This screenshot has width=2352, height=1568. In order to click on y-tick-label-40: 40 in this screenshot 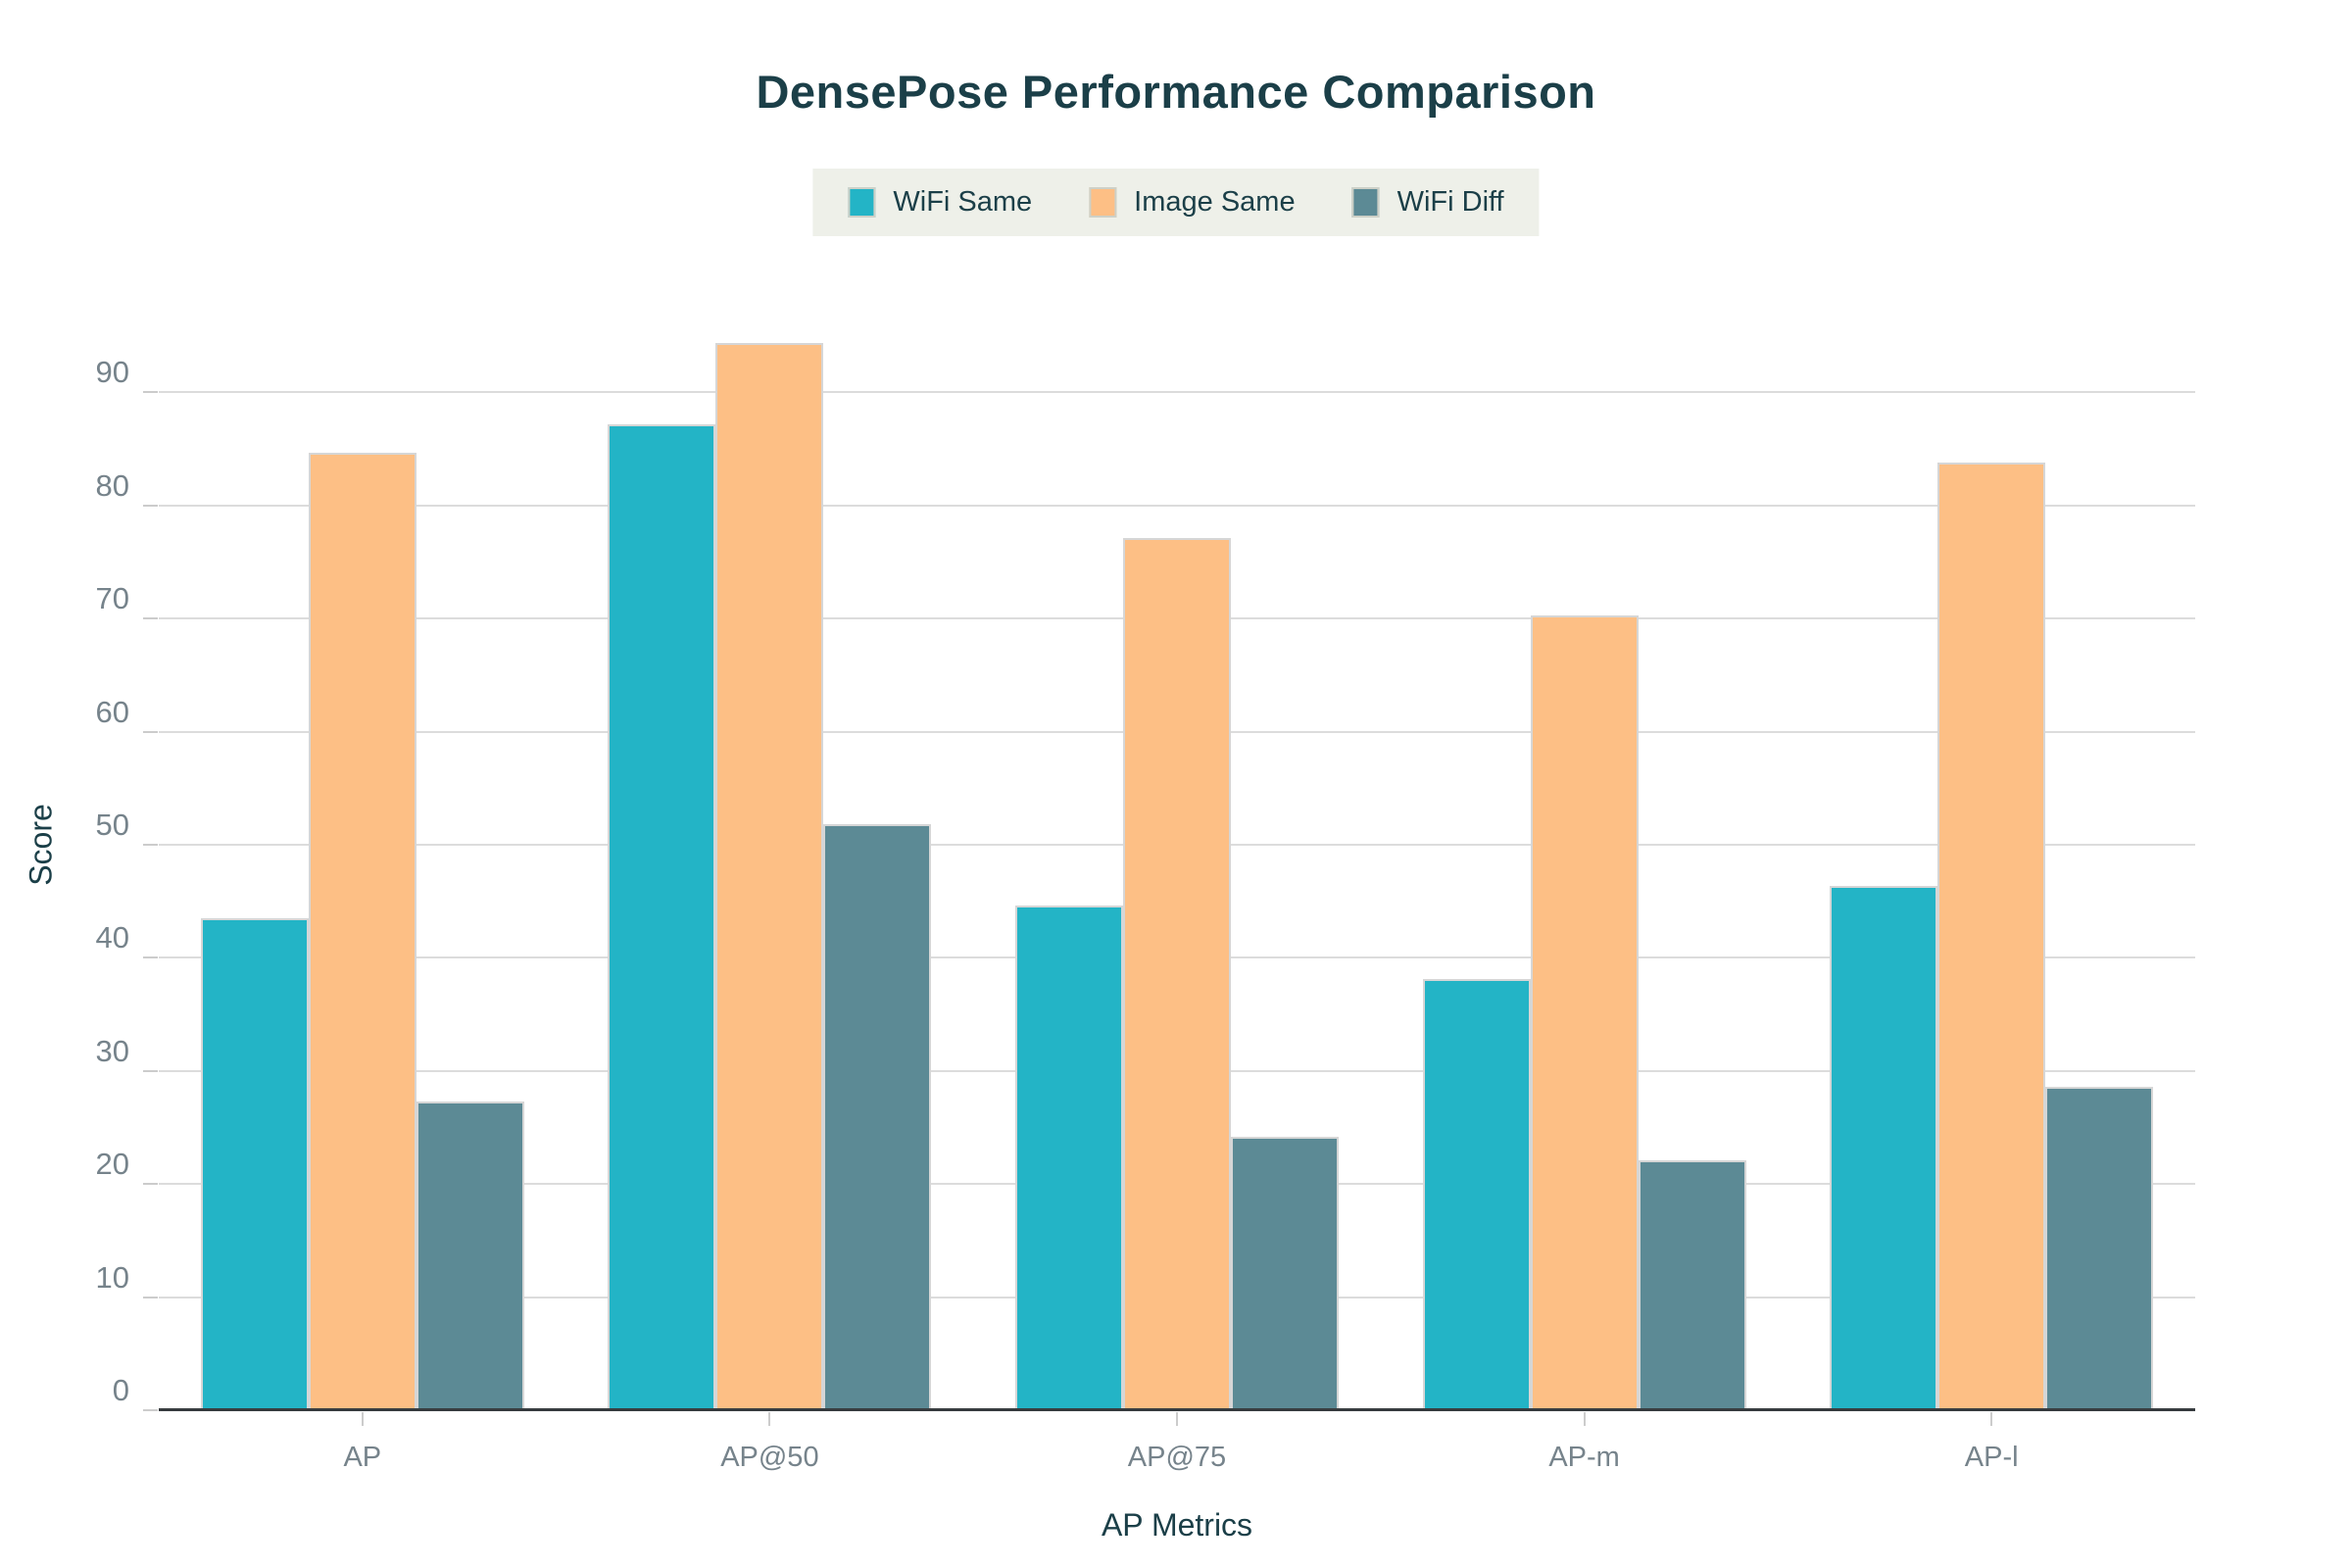, I will do `click(112, 938)`.